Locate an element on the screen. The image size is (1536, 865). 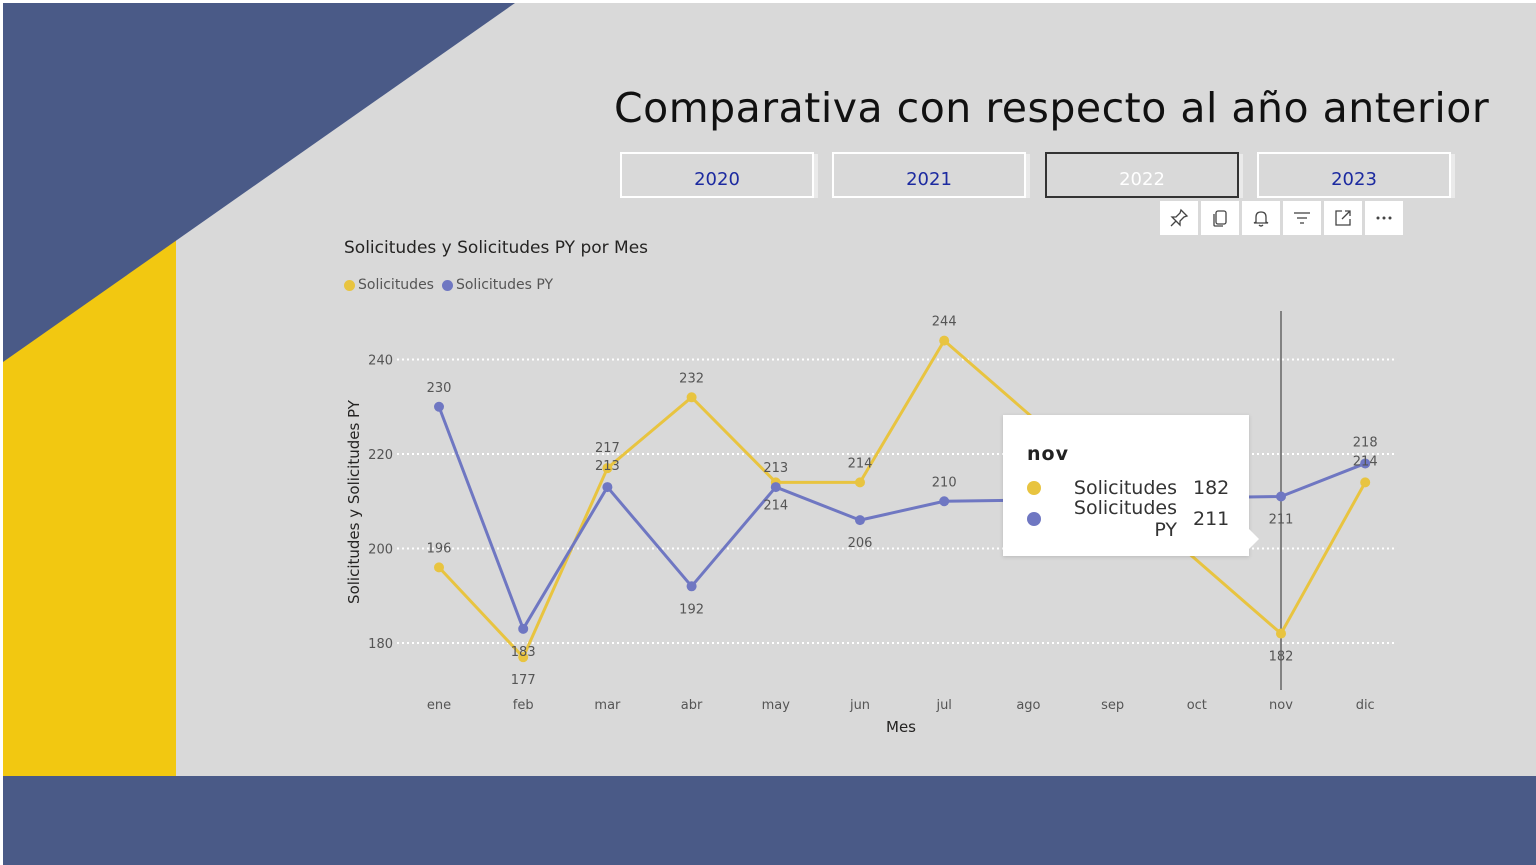
chart-title: Solicitudes y Solicitudes PY por Mes is located at coordinates (496, 248).